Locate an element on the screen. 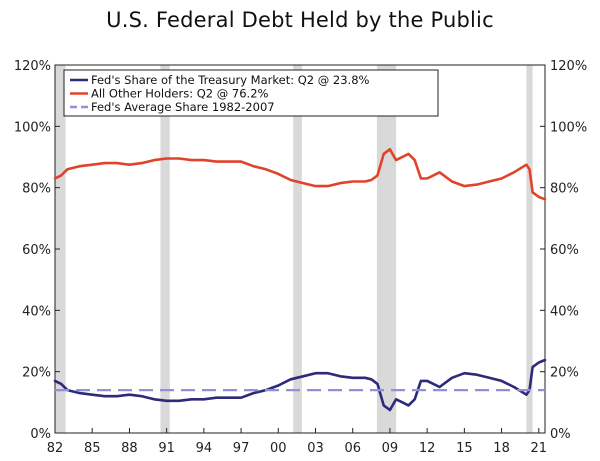  y-tick-label-left: 100% is located at coordinates (32, 127).